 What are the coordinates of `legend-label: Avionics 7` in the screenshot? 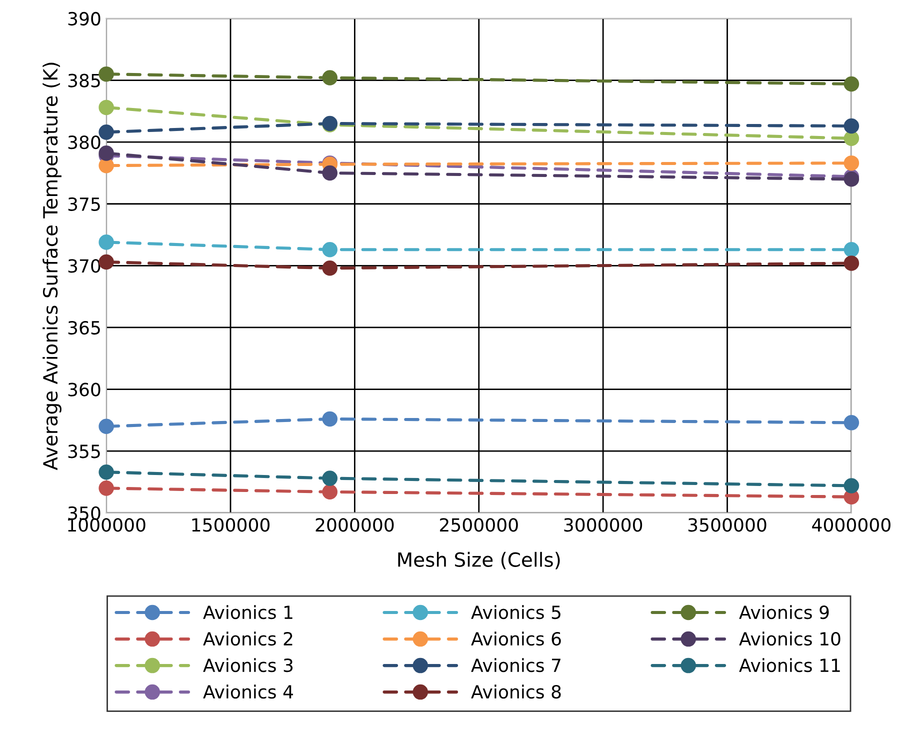 It's located at (515, 665).